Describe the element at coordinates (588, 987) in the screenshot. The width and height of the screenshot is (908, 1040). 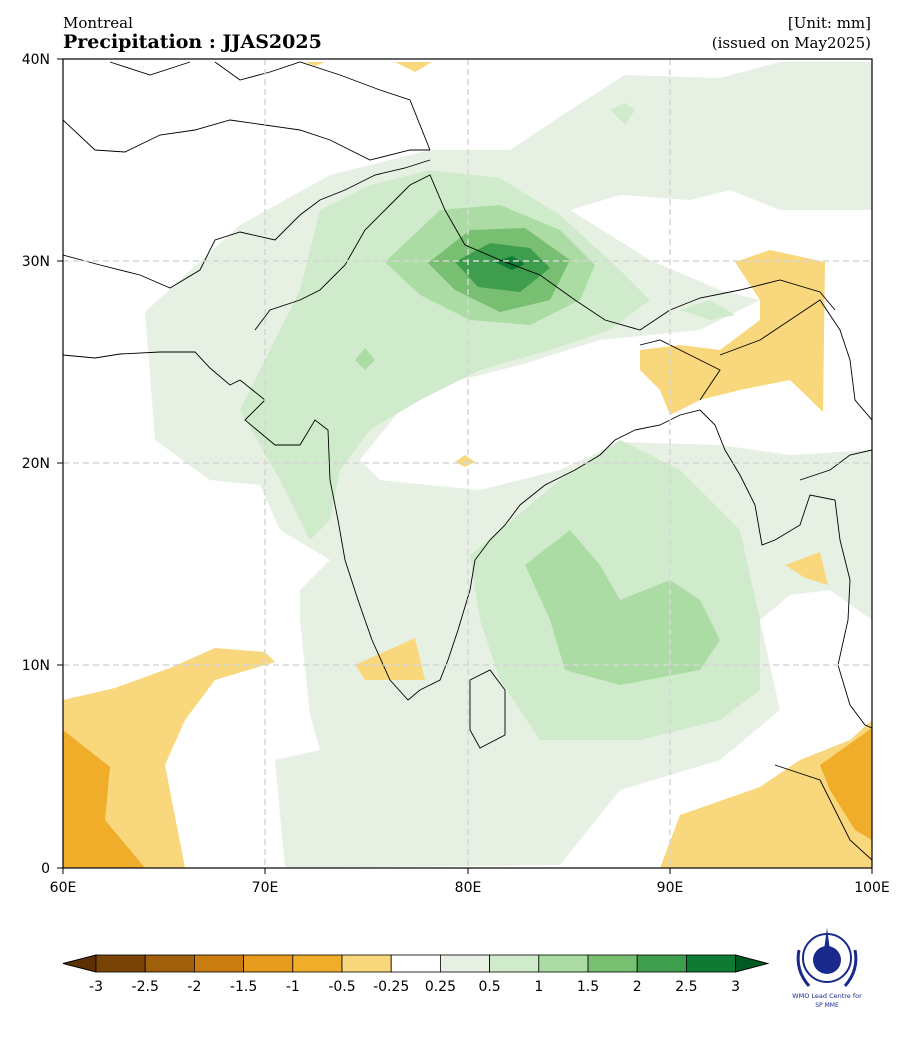
I see `colorbar-label: 1.5` at that location.